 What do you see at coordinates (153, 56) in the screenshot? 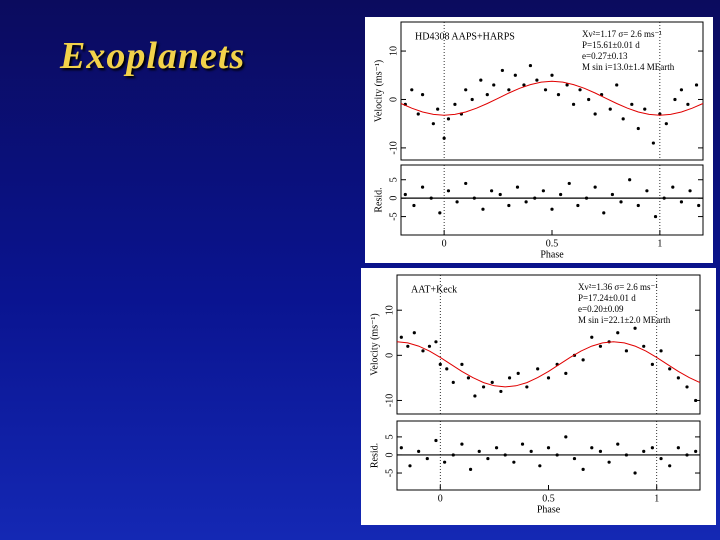
I see `slide-title: Exoplanets` at bounding box center [153, 56].